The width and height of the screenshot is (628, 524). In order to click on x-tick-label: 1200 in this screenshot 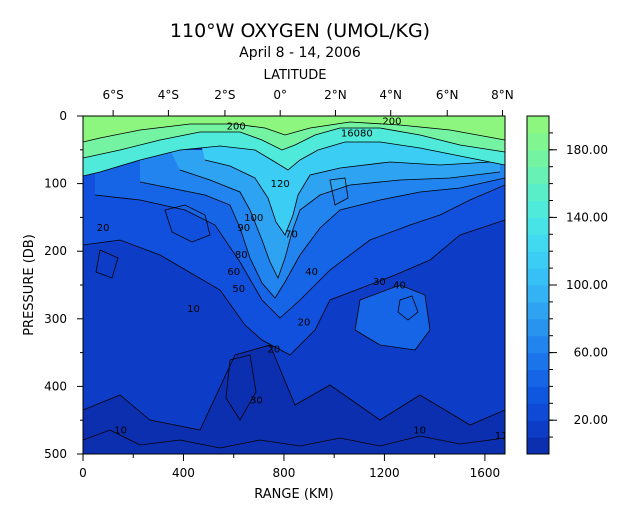, I will do `click(384, 473)`.